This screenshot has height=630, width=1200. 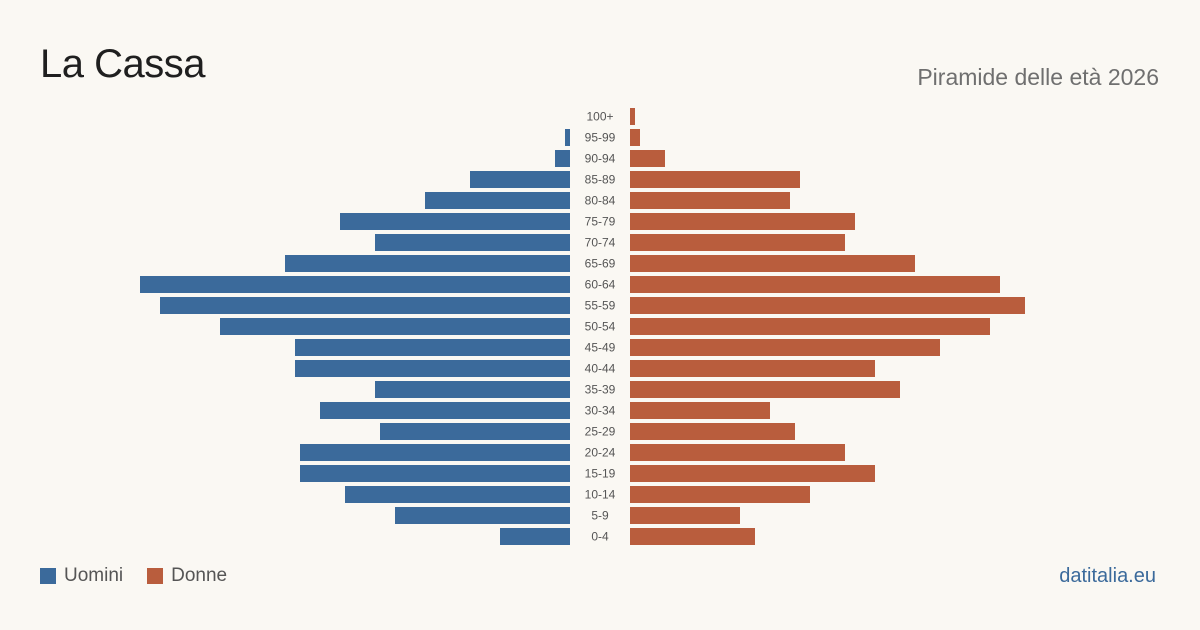 What do you see at coordinates (145, 576) in the screenshot?
I see `legend: Uomini Donne` at bounding box center [145, 576].